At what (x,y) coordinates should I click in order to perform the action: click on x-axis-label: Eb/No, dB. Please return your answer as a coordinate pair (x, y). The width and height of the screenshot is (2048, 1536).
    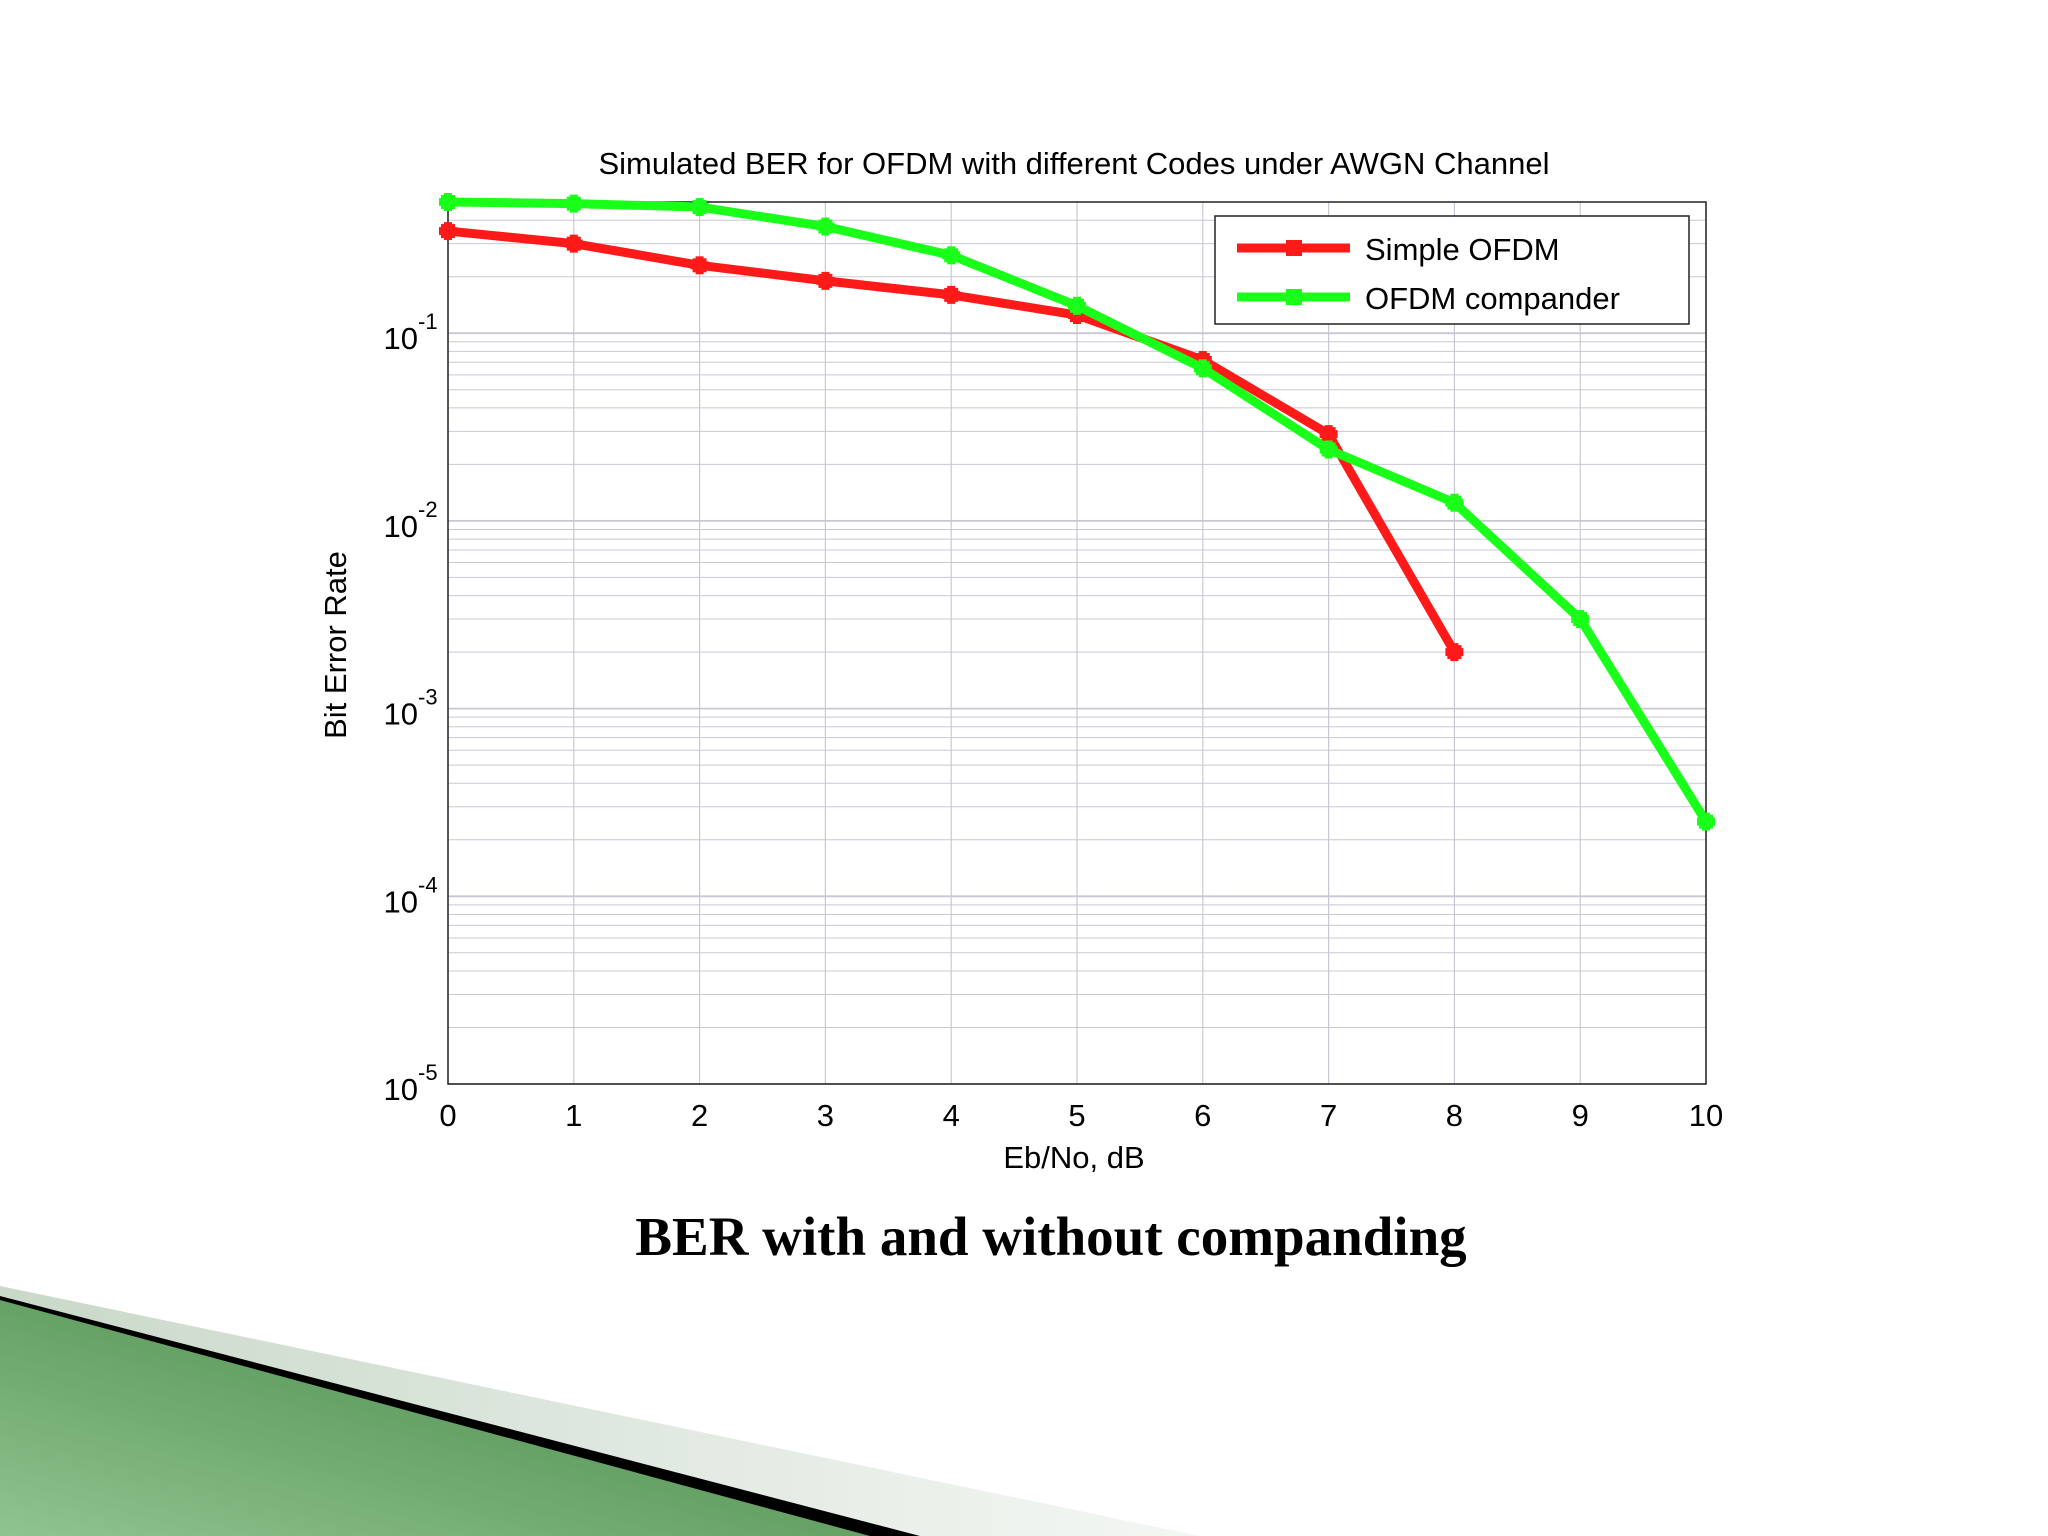
    Looking at the image, I should click on (1073, 1157).